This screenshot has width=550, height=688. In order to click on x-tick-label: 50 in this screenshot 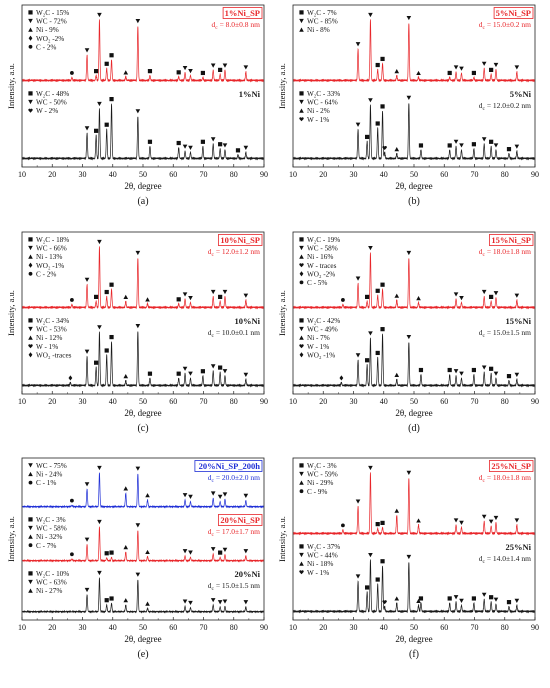, I will do `click(414, 627)`.